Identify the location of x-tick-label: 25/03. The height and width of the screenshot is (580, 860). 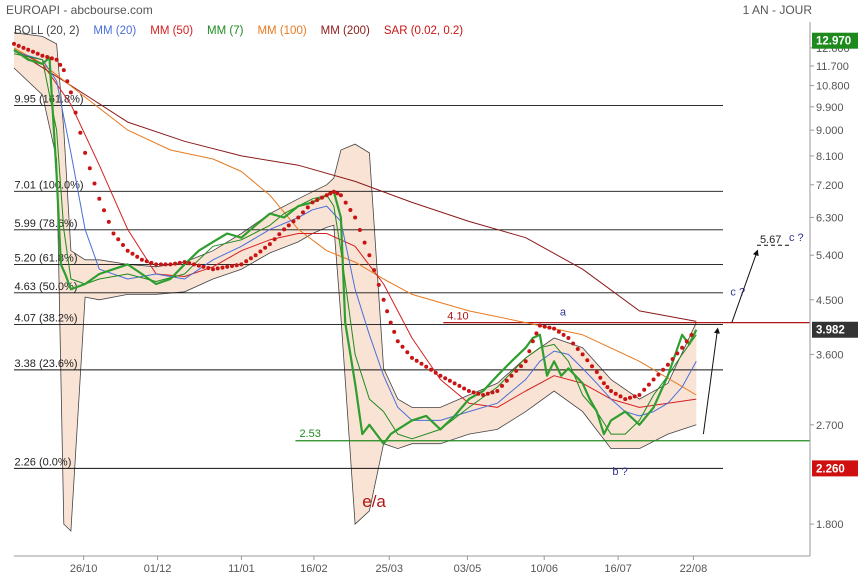
(389, 569).